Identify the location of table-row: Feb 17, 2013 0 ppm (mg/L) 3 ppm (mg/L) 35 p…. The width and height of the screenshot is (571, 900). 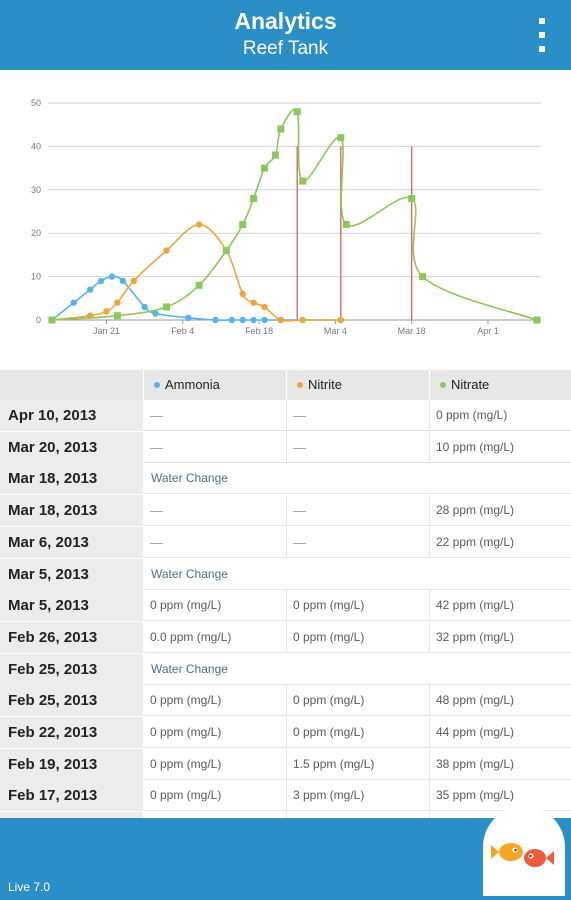
(285, 796).